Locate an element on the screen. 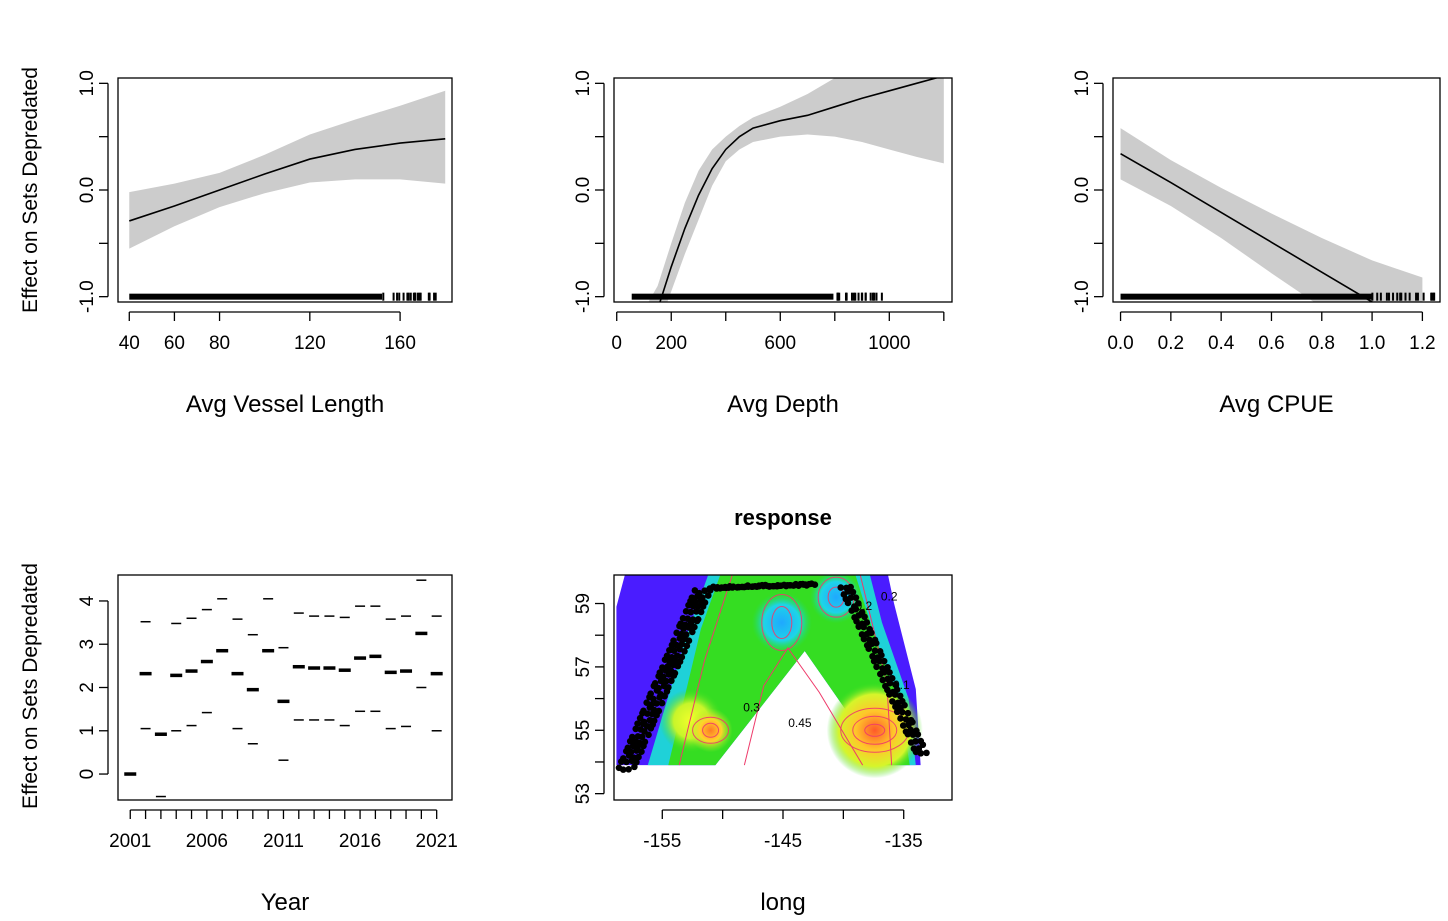 The height and width of the screenshot is (921, 1448). y-tick-label: 4 is located at coordinates (87, 600).